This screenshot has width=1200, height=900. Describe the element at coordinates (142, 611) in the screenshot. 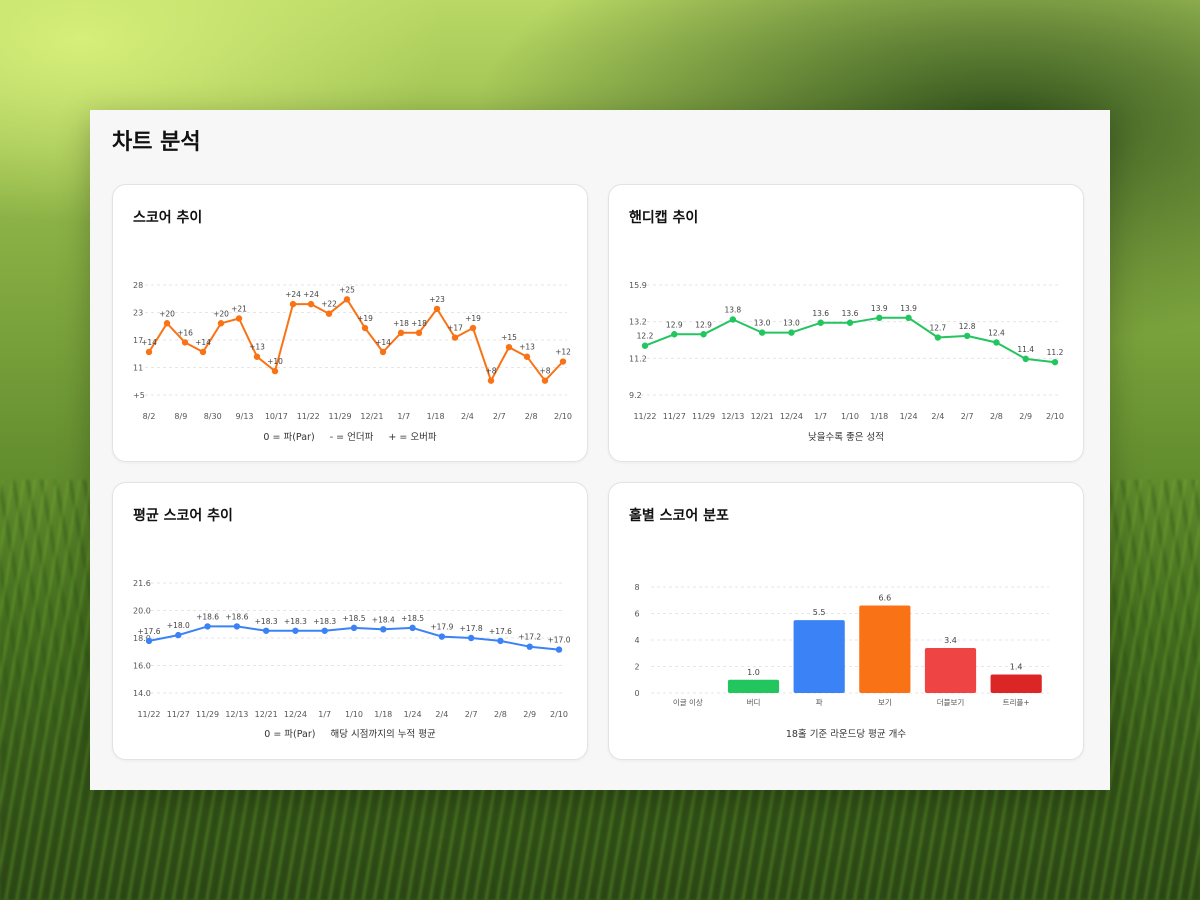

I see `y-tick-label: 20.0` at that location.